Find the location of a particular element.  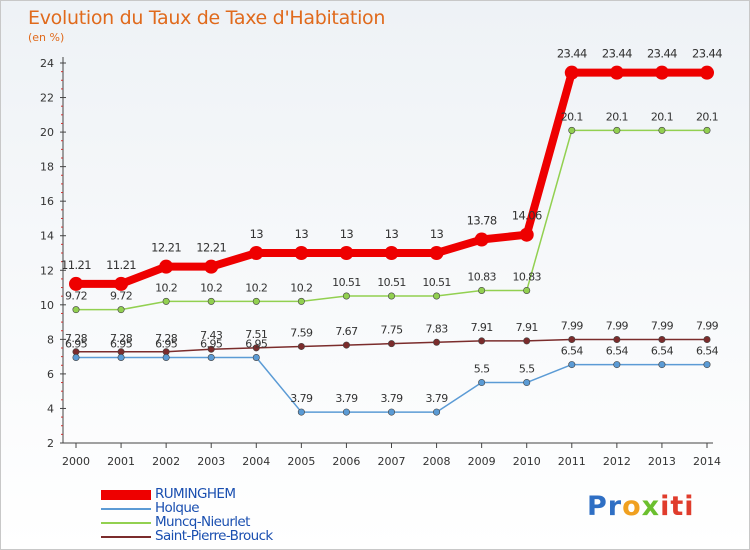

x-tick-label: 2006 is located at coordinates (346, 461).